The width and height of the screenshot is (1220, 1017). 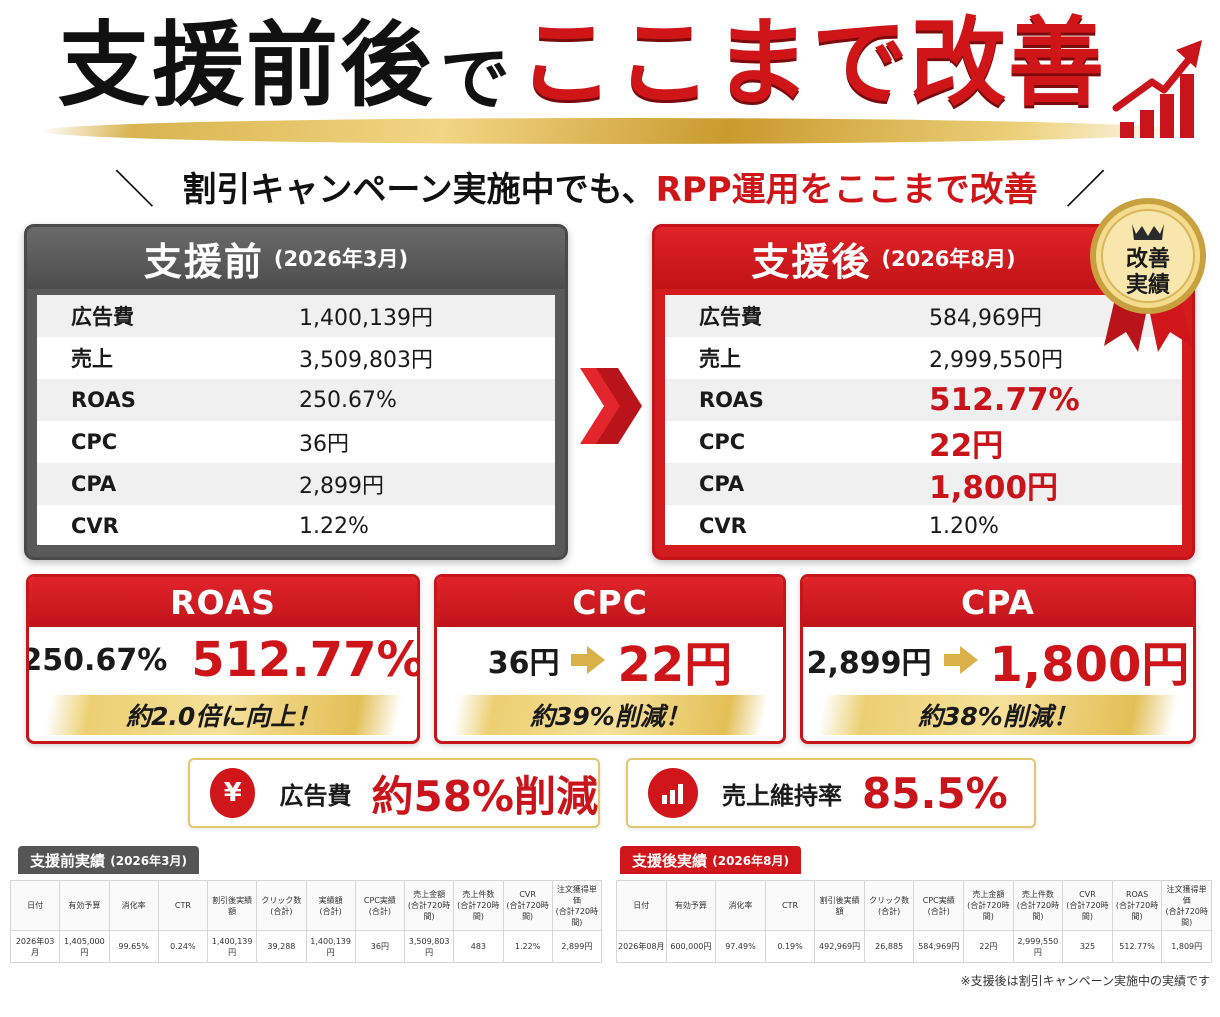 What do you see at coordinates (964, 526) in the screenshot?
I see `metric-value: 1.20%` at bounding box center [964, 526].